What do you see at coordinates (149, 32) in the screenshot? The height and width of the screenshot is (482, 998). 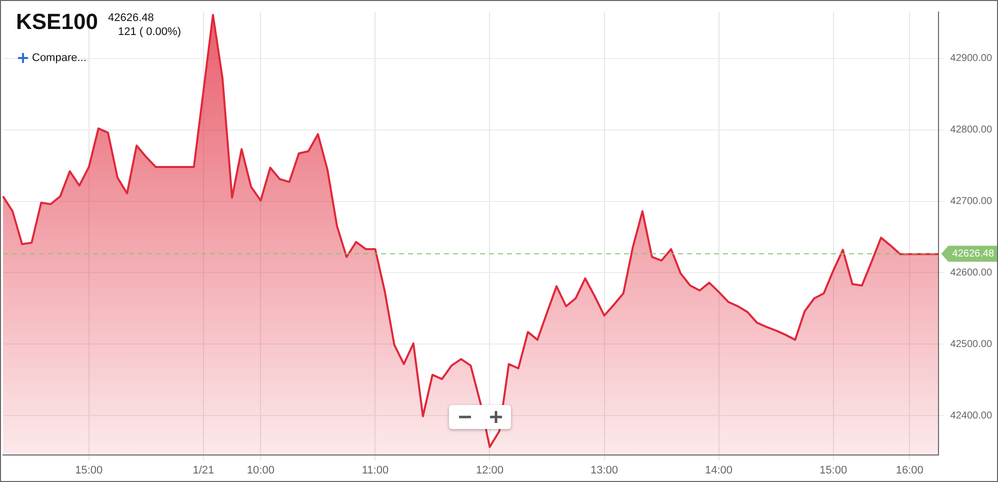 I see `annotation: 121 ( 0.00%)` at bounding box center [149, 32].